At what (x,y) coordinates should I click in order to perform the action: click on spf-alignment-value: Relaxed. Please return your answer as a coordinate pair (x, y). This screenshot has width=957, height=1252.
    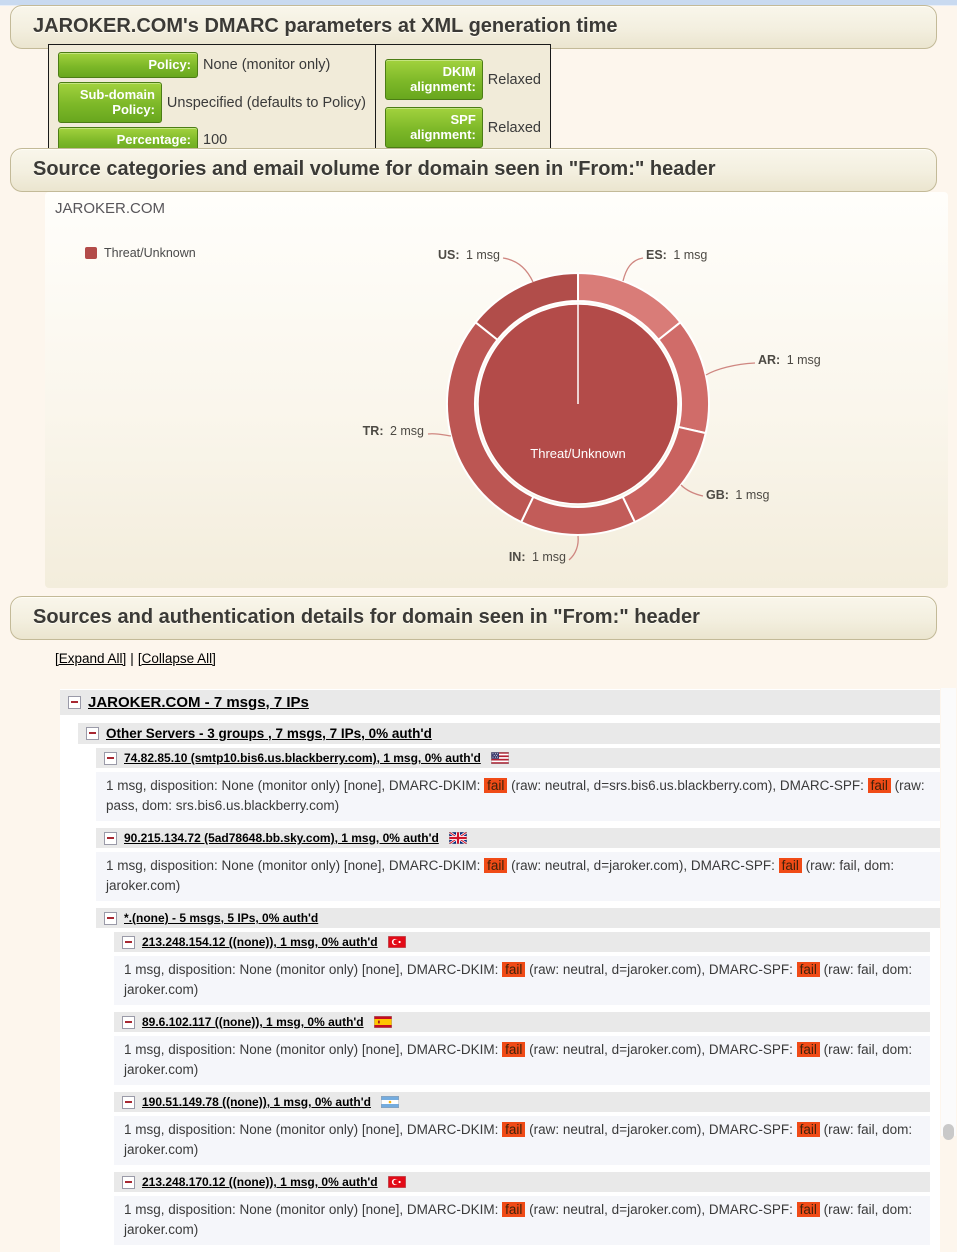
    Looking at the image, I should click on (514, 127).